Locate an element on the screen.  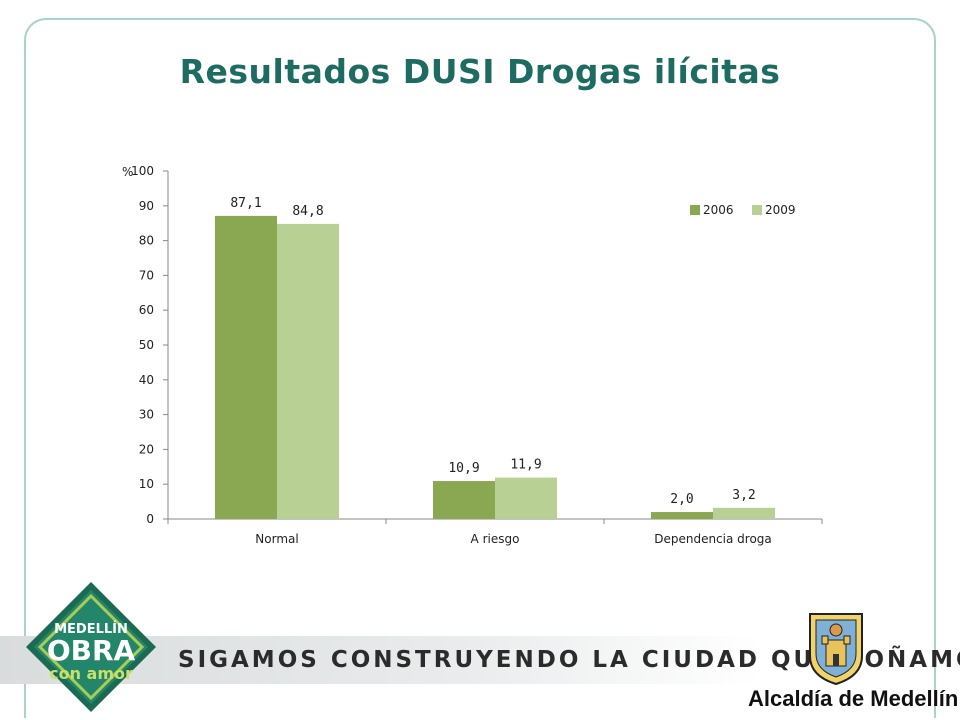
y-tick-label: 60 is located at coordinates (146, 310).